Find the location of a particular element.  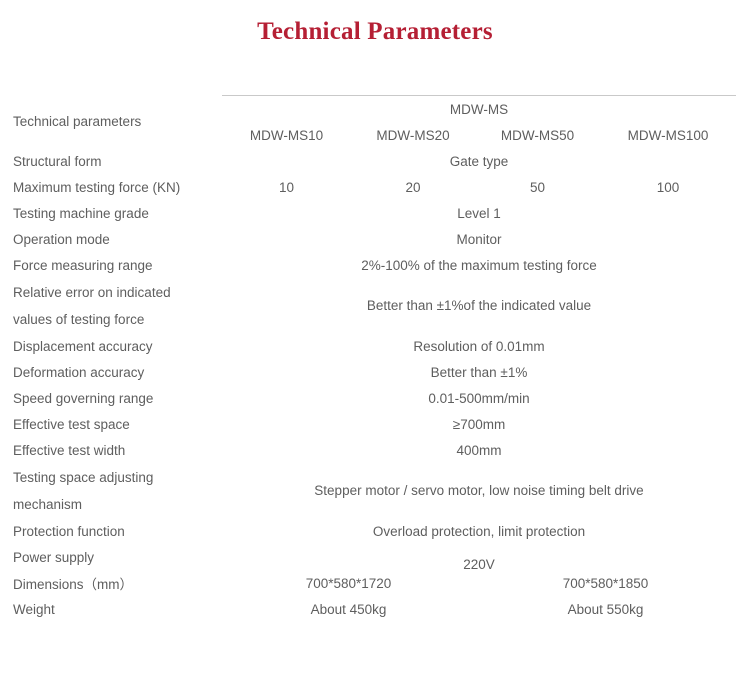

row-value-displacement-accuracy: Resolution of 0.01mm is located at coordinates (479, 346).